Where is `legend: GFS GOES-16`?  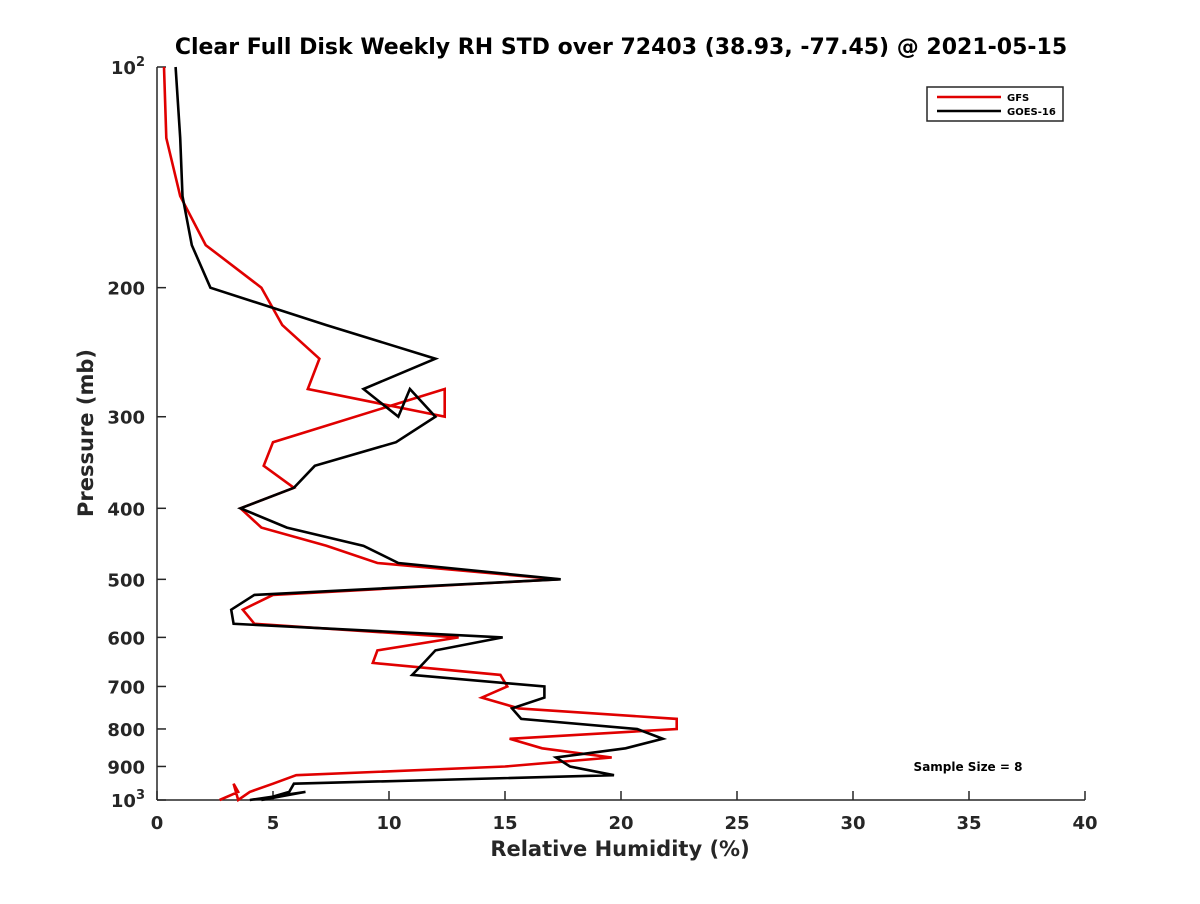 legend: GFS GOES-16 is located at coordinates (995, 104).